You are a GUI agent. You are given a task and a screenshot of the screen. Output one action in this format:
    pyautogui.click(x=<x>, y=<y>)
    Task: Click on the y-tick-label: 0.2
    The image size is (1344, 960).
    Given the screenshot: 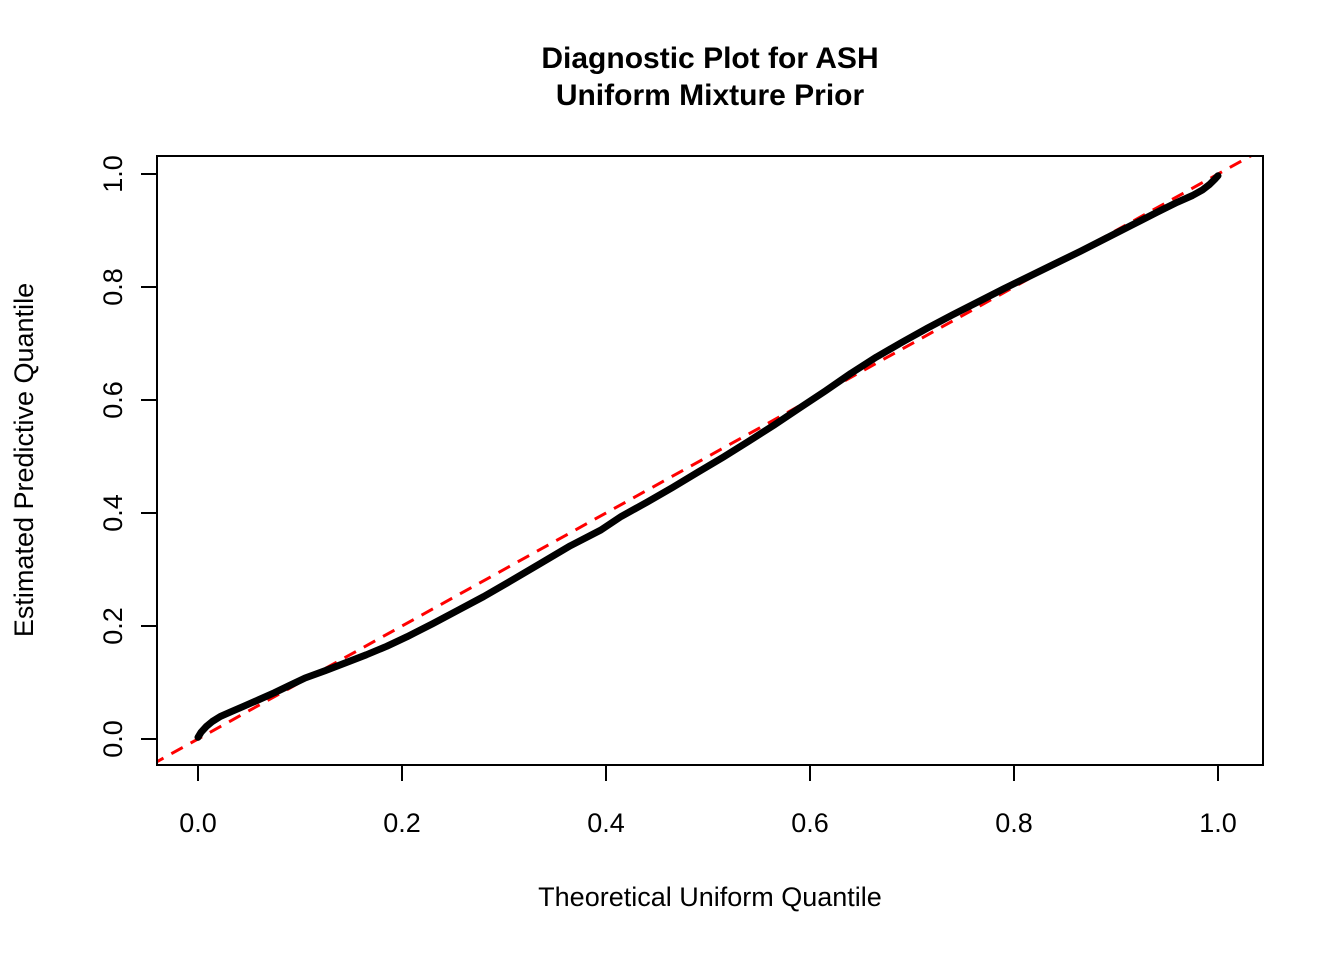 What is the action you would take?
    pyautogui.click(x=113, y=626)
    